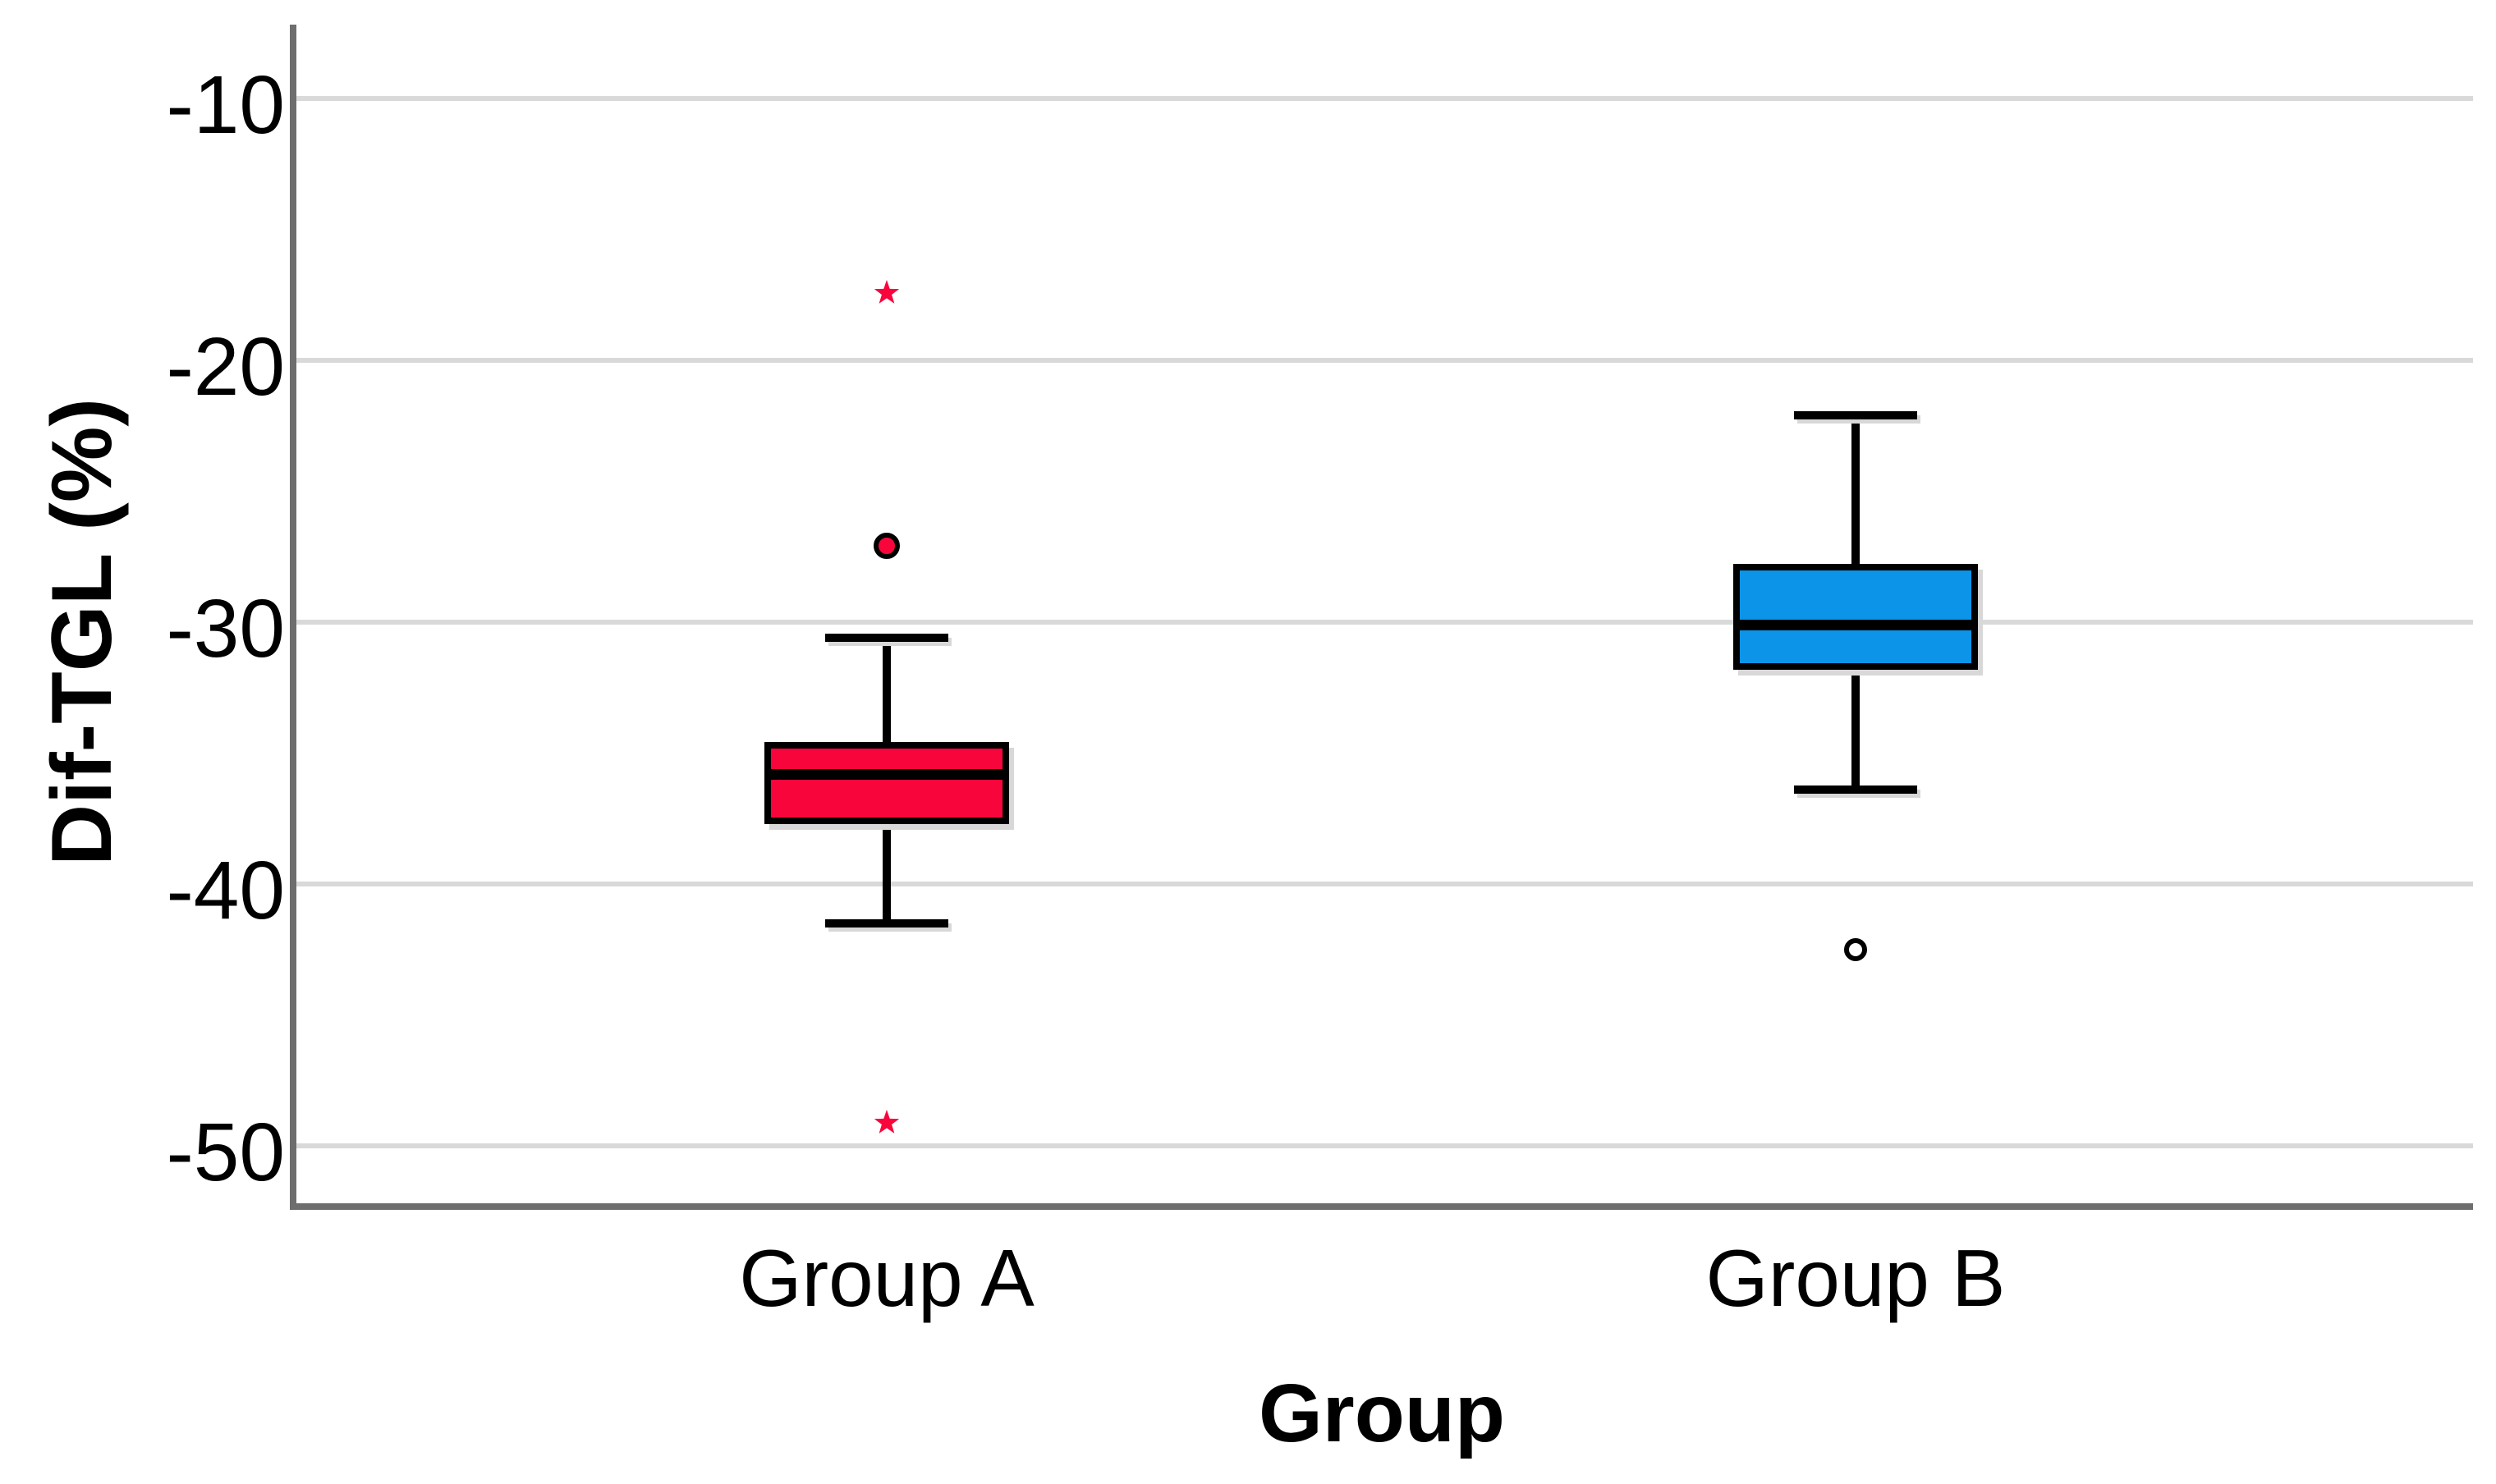 This screenshot has width=2496, height=1484. What do you see at coordinates (887, 1278) in the screenshot?
I see `x-tick-label-group-a: Group A` at bounding box center [887, 1278].